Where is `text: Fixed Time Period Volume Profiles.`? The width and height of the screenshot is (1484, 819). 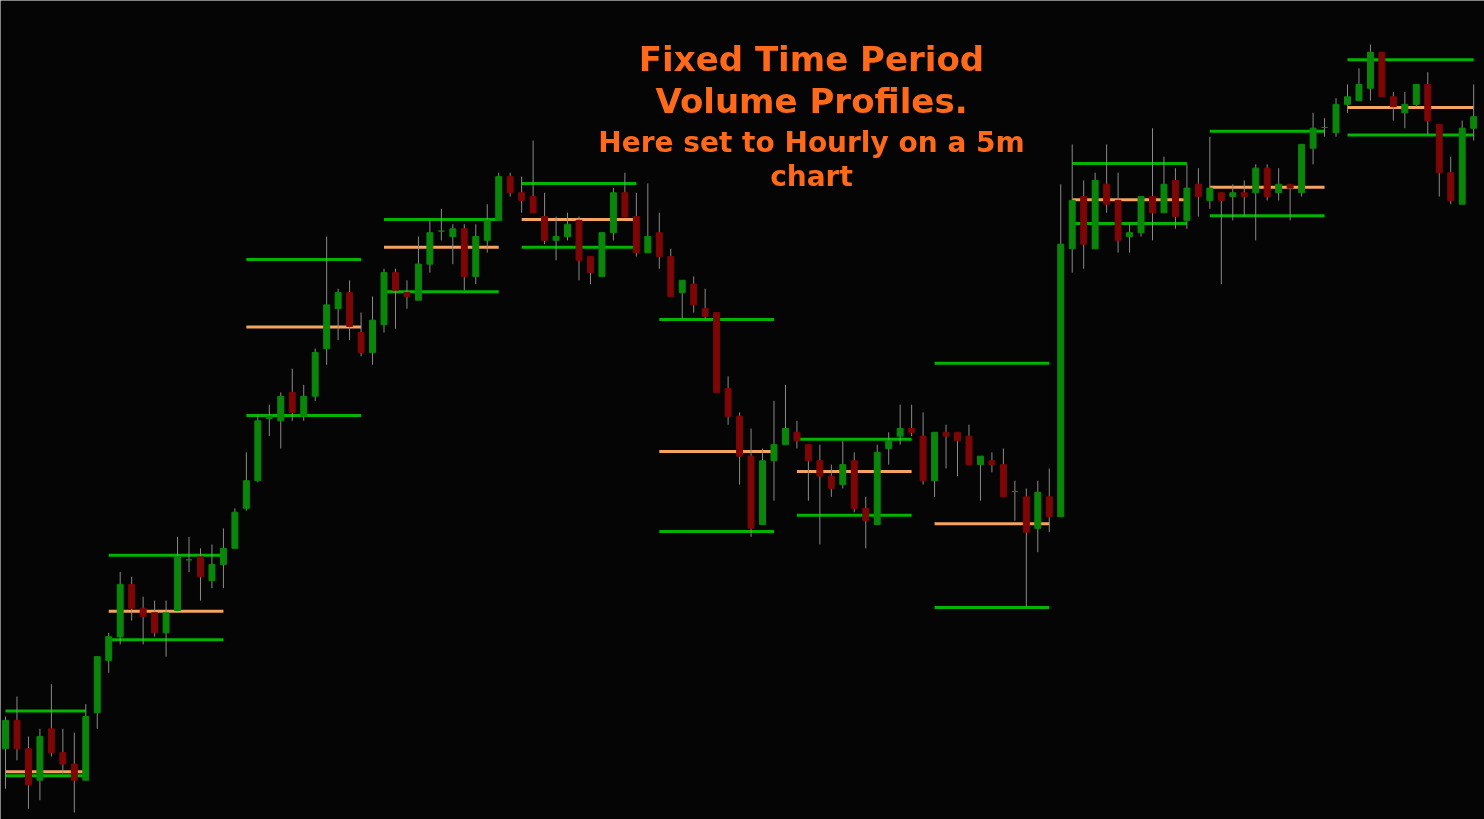
text: Fixed Time Period Volume Profiles. is located at coordinates (811, 79).